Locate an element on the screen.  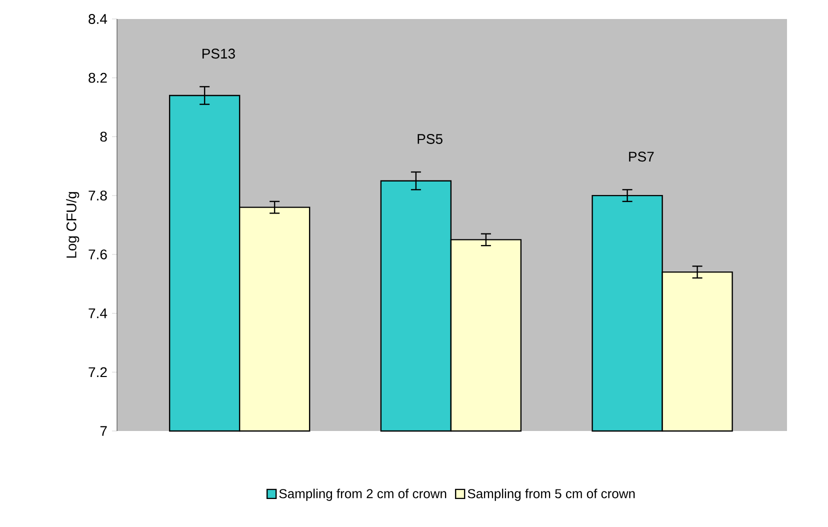
y-tick-label: 8 is located at coordinates (103, 137).